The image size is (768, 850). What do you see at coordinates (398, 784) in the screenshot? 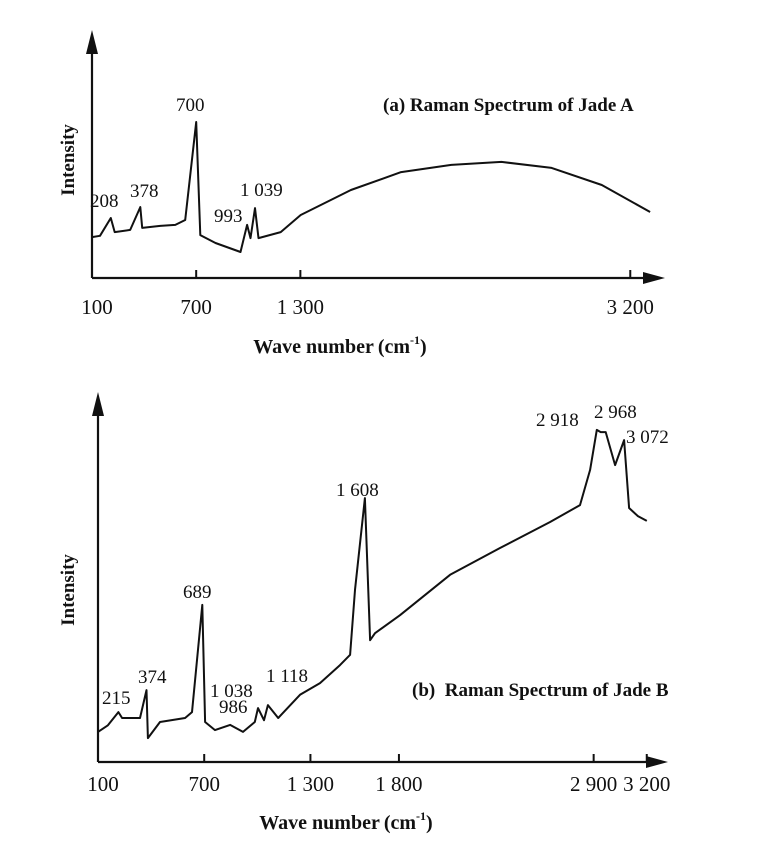
I see `chart-b-x-tick-label: 1 800` at bounding box center [398, 784].